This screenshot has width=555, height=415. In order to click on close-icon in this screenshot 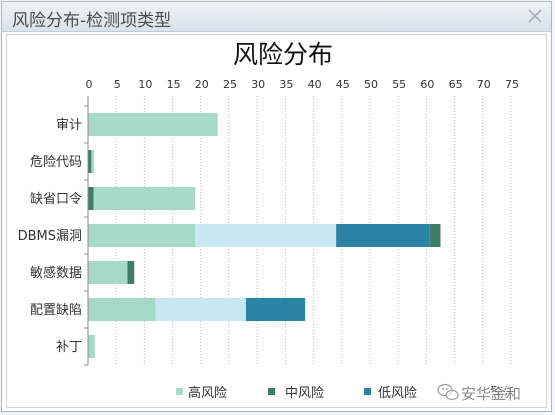, I will do `click(535, 16)`.